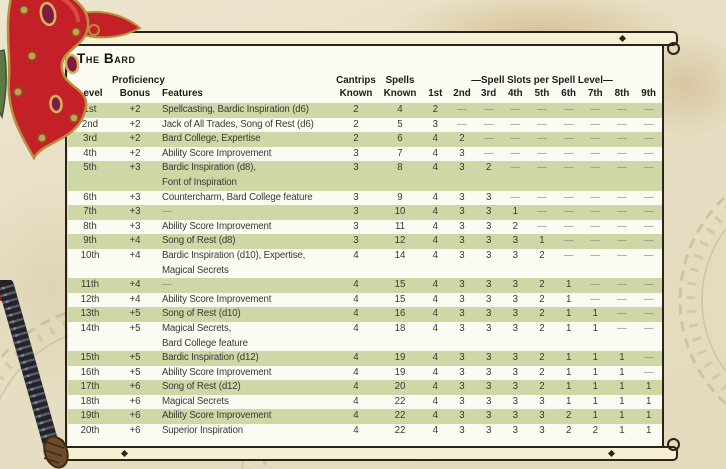 The height and width of the screenshot is (469, 726). What do you see at coordinates (199, 241) in the screenshot?
I see `features-cell: Song of Rest (d8)` at bounding box center [199, 241].